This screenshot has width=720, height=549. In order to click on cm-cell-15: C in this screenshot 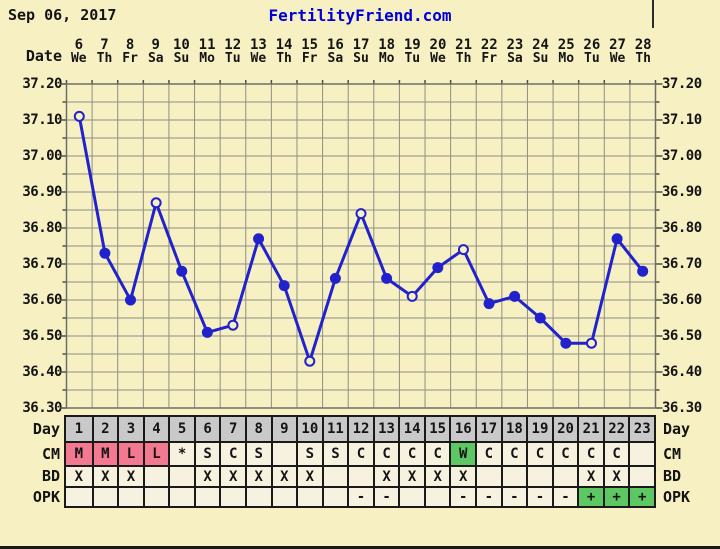, I will do `click(436, 454)`.